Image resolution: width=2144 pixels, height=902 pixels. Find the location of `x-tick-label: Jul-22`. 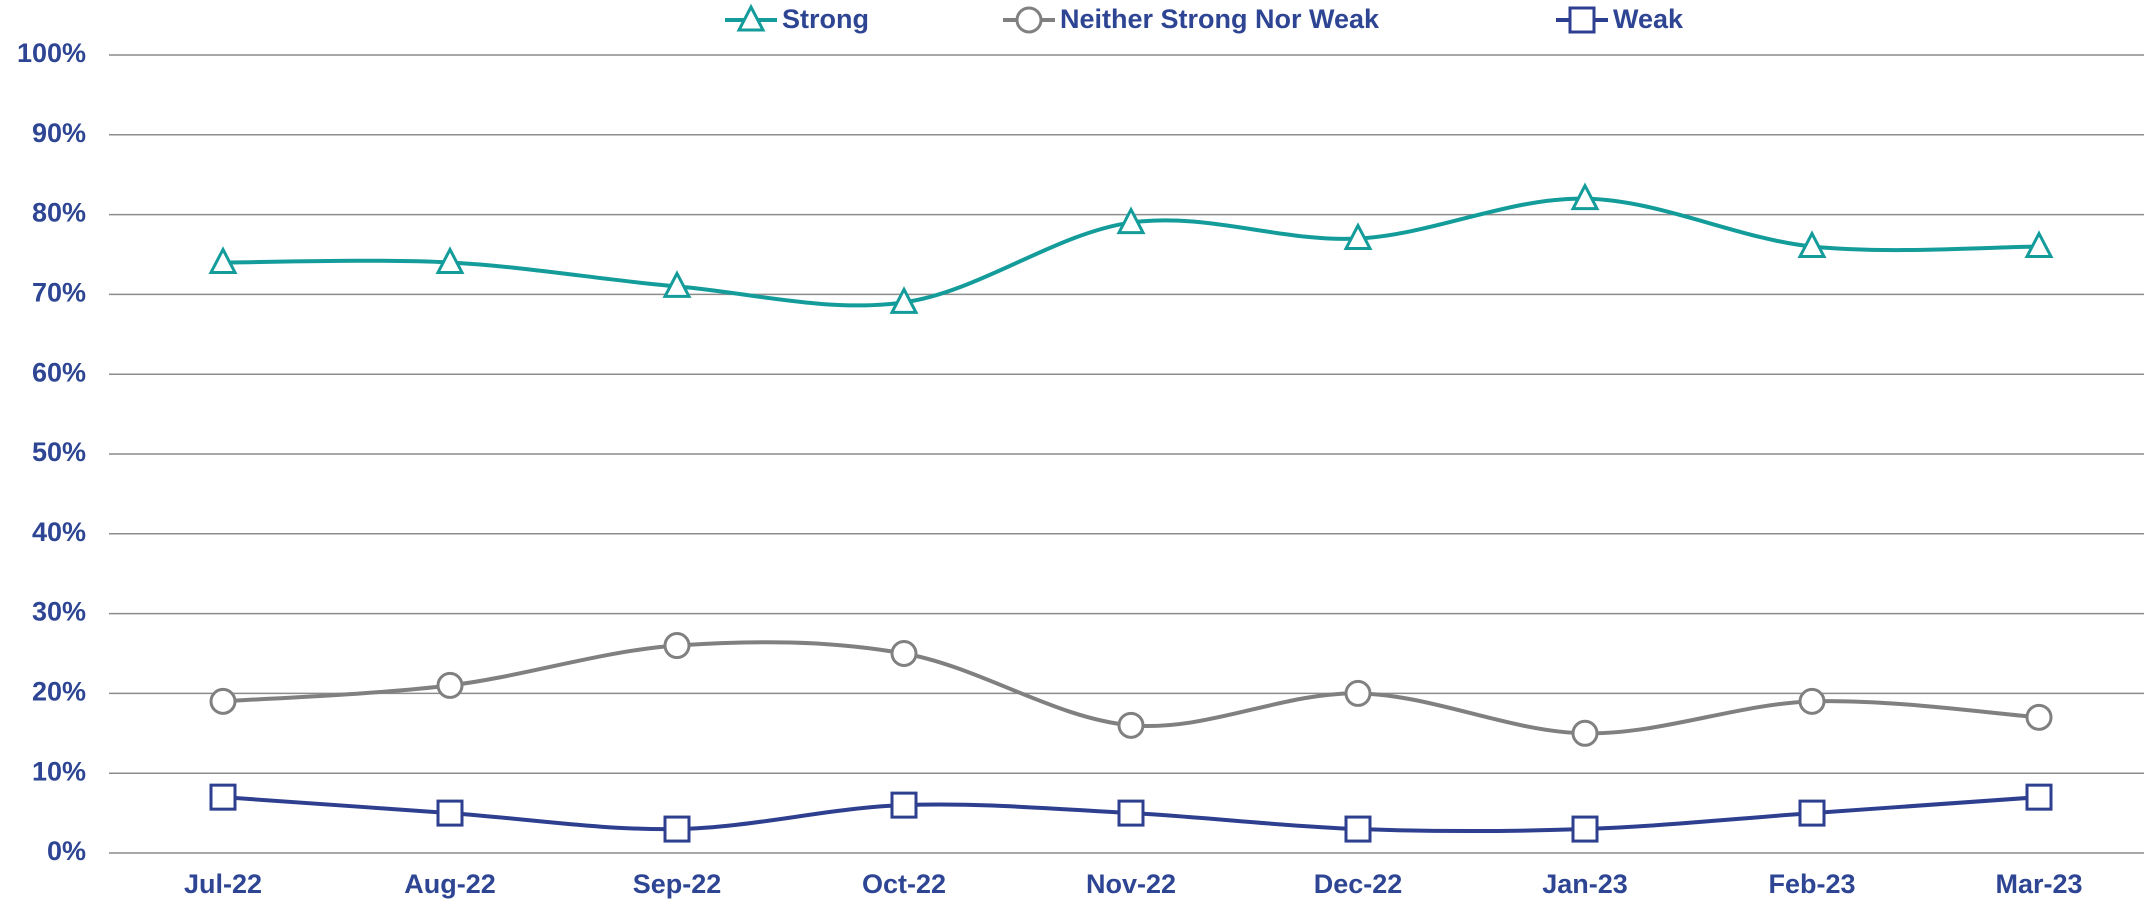

x-tick-label: Jul-22 is located at coordinates (223, 884).